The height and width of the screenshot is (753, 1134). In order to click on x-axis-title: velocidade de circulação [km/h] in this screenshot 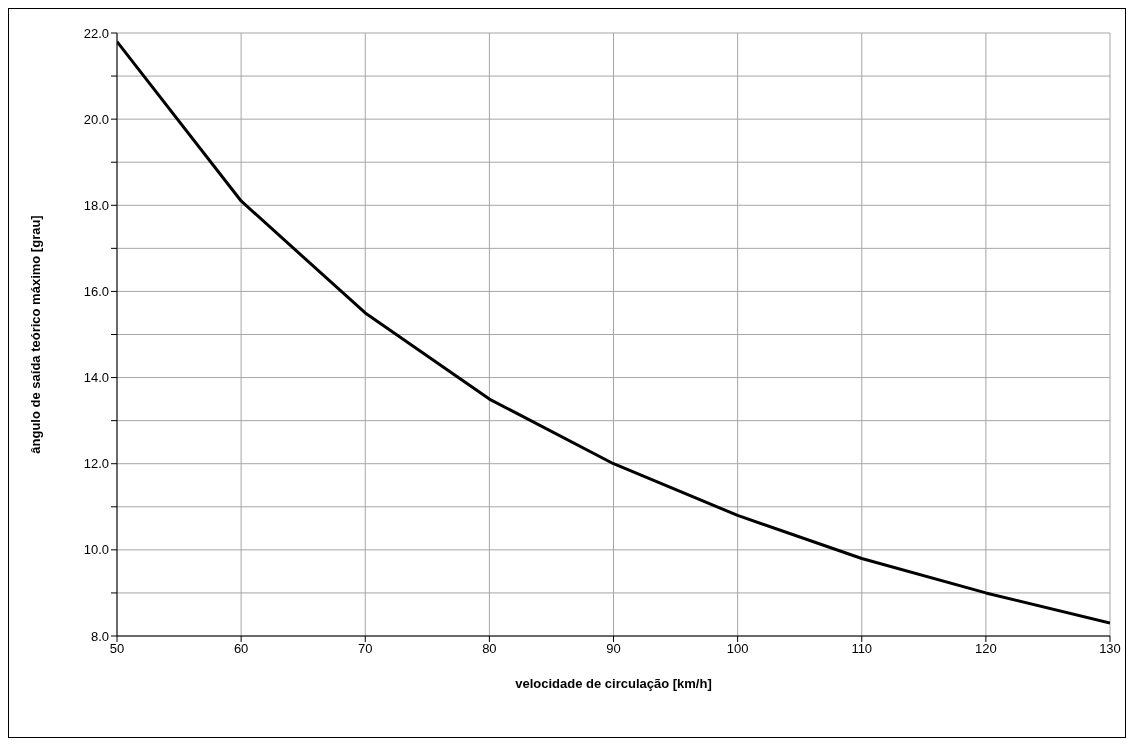, I will do `click(613, 683)`.